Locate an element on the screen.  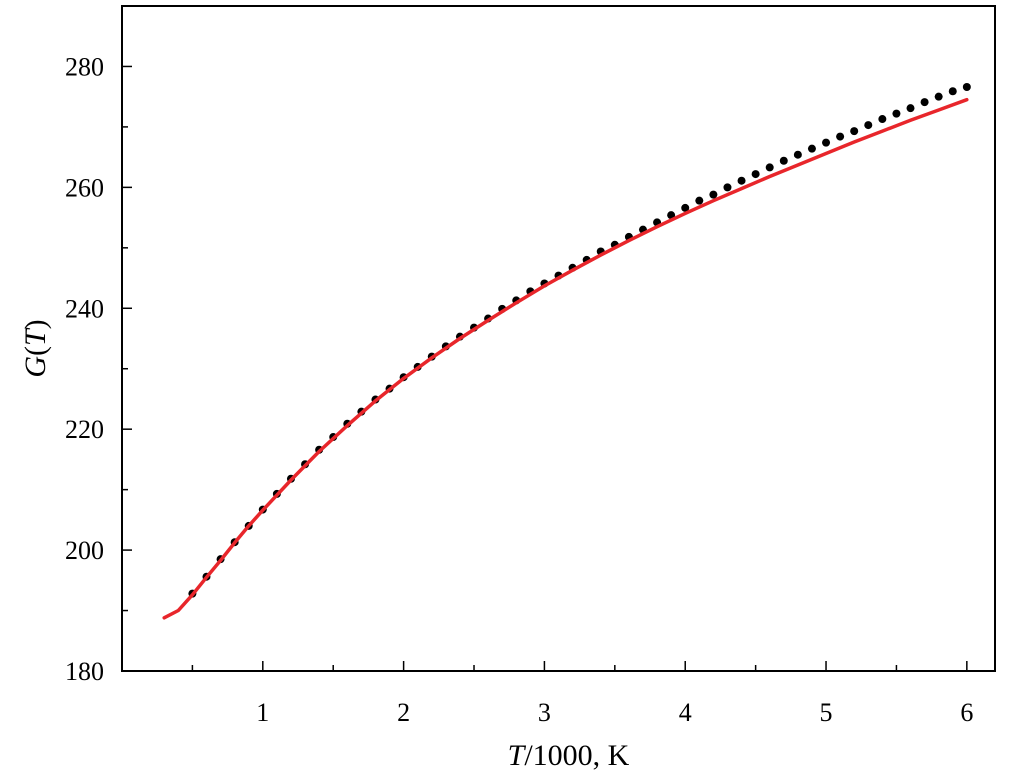
y-axis-label-func: G is located at coordinates (35, 367).